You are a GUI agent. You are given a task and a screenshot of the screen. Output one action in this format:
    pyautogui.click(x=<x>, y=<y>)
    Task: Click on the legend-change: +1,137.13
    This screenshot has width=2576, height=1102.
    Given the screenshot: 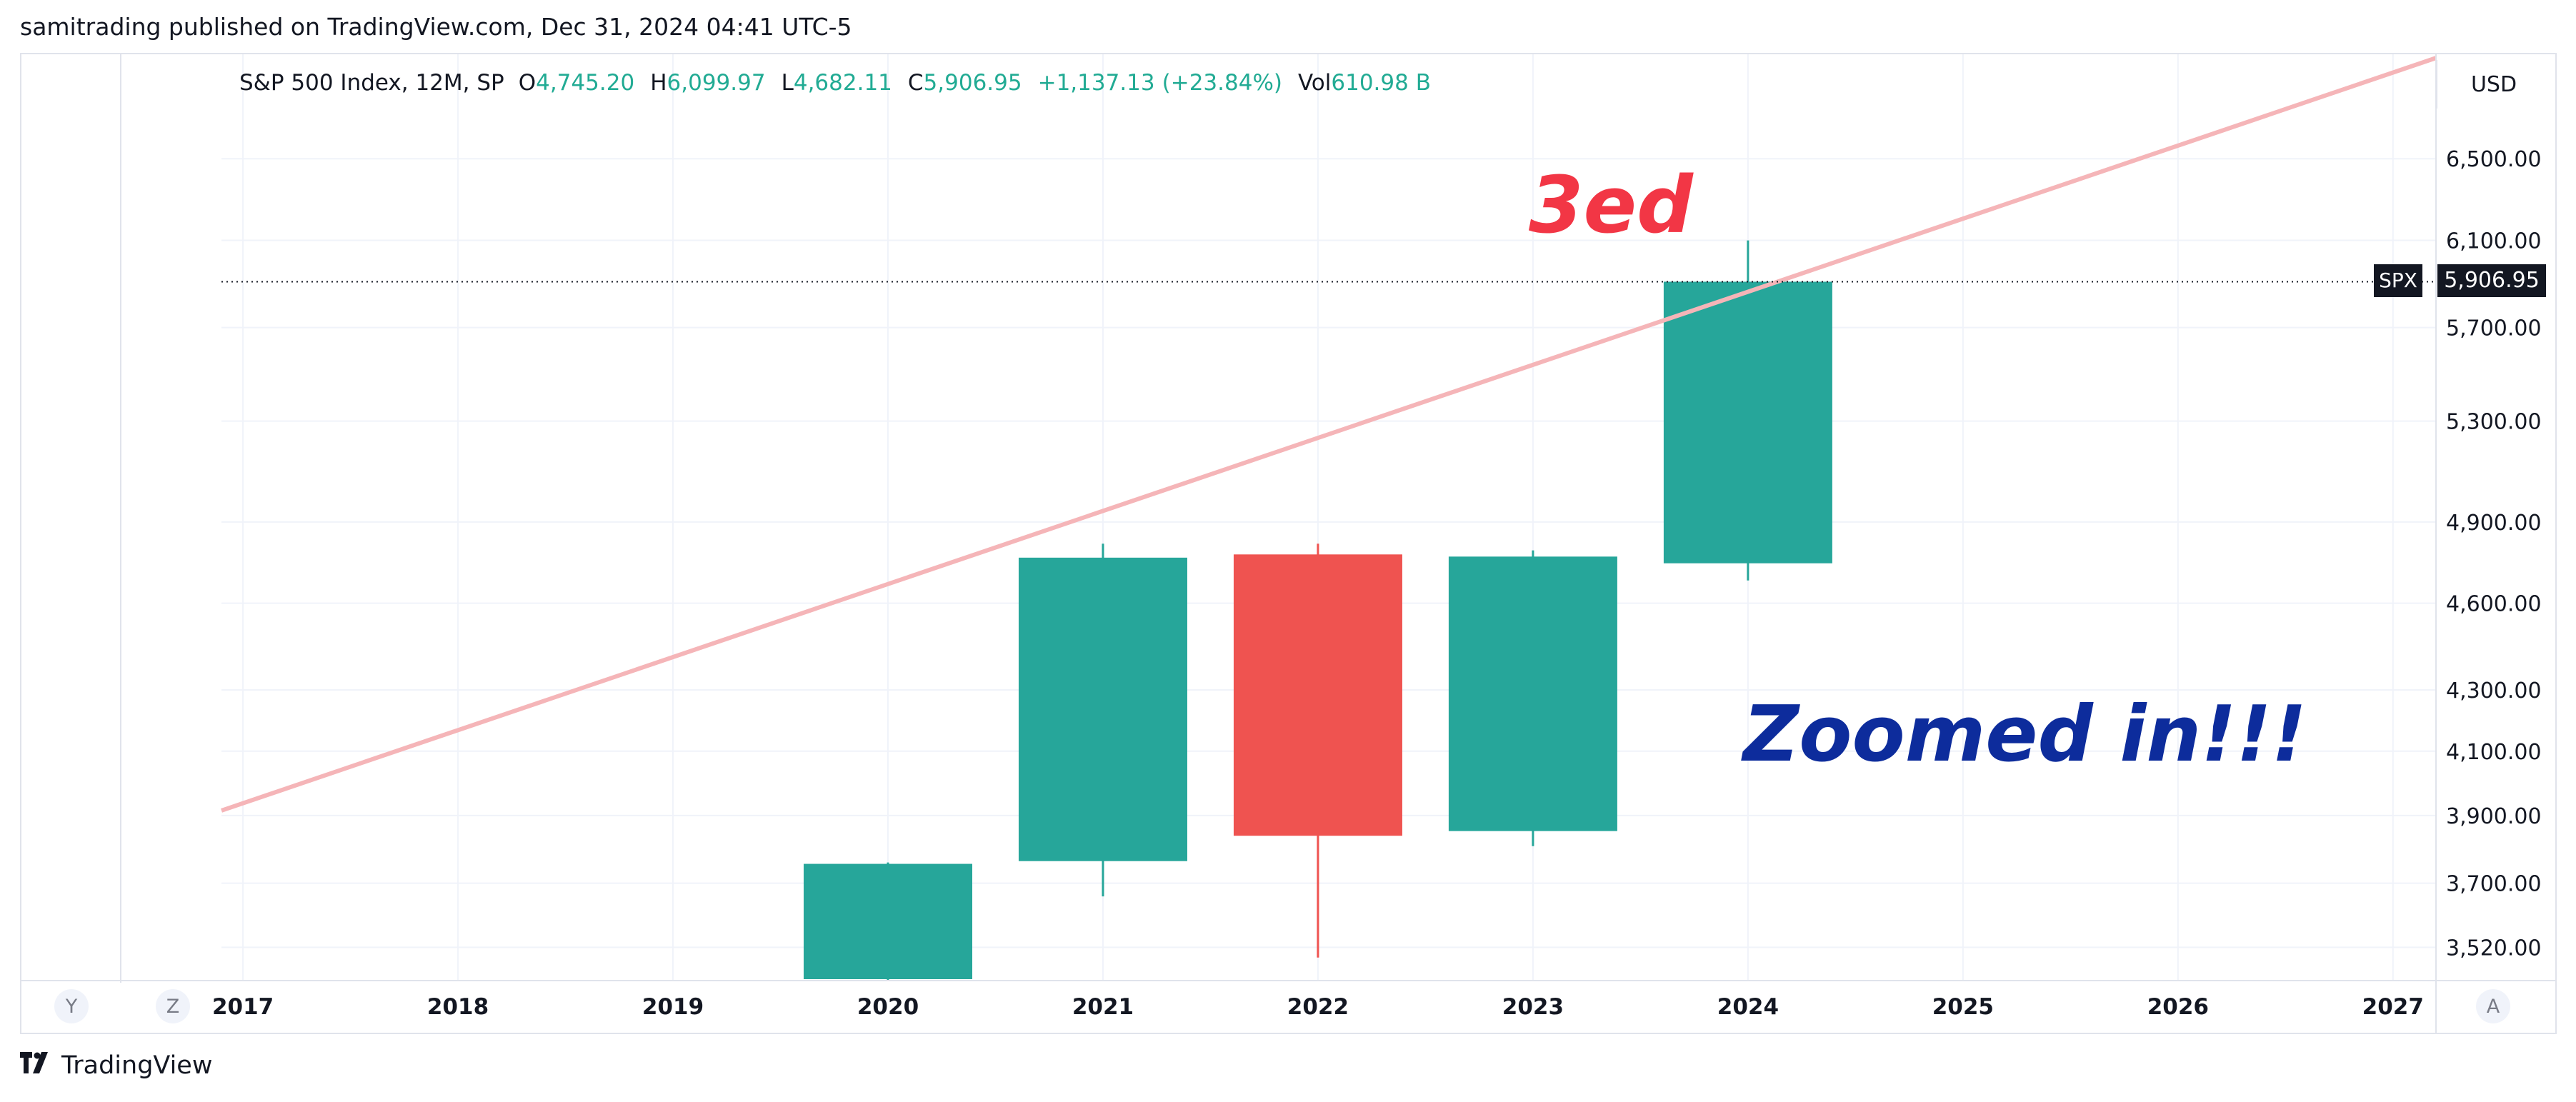 What is the action you would take?
    pyautogui.click(x=1096, y=83)
    